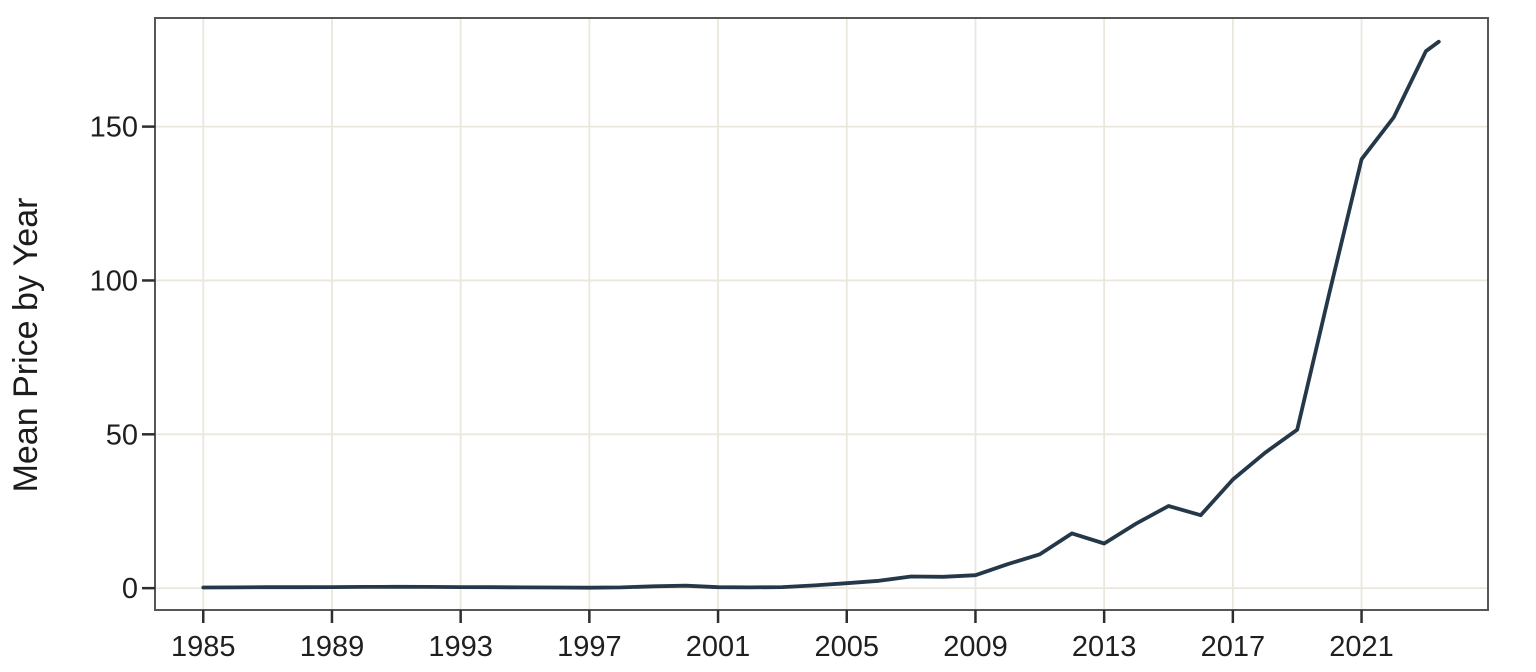 The height and width of the screenshot is (672, 1536). What do you see at coordinates (122, 435) in the screenshot?
I see `y-tick-label: 50` at bounding box center [122, 435].